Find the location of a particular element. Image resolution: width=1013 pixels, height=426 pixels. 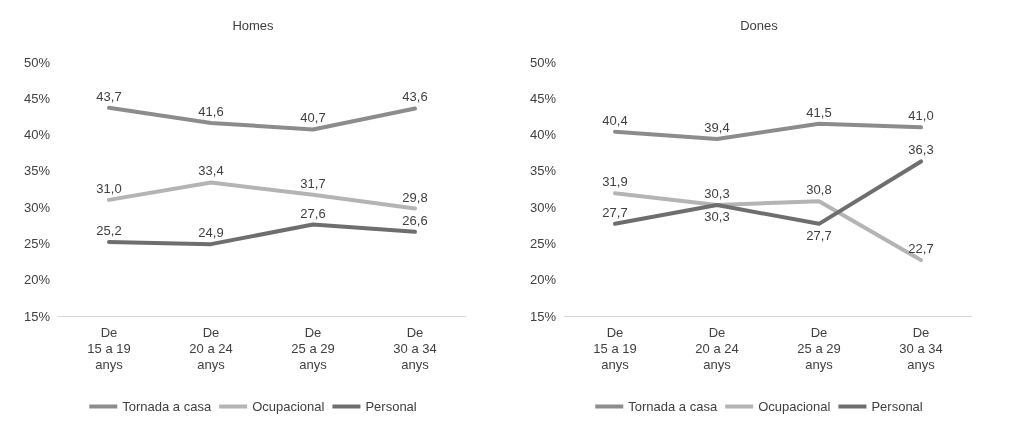

data-label: 25,2 is located at coordinates (109, 230).